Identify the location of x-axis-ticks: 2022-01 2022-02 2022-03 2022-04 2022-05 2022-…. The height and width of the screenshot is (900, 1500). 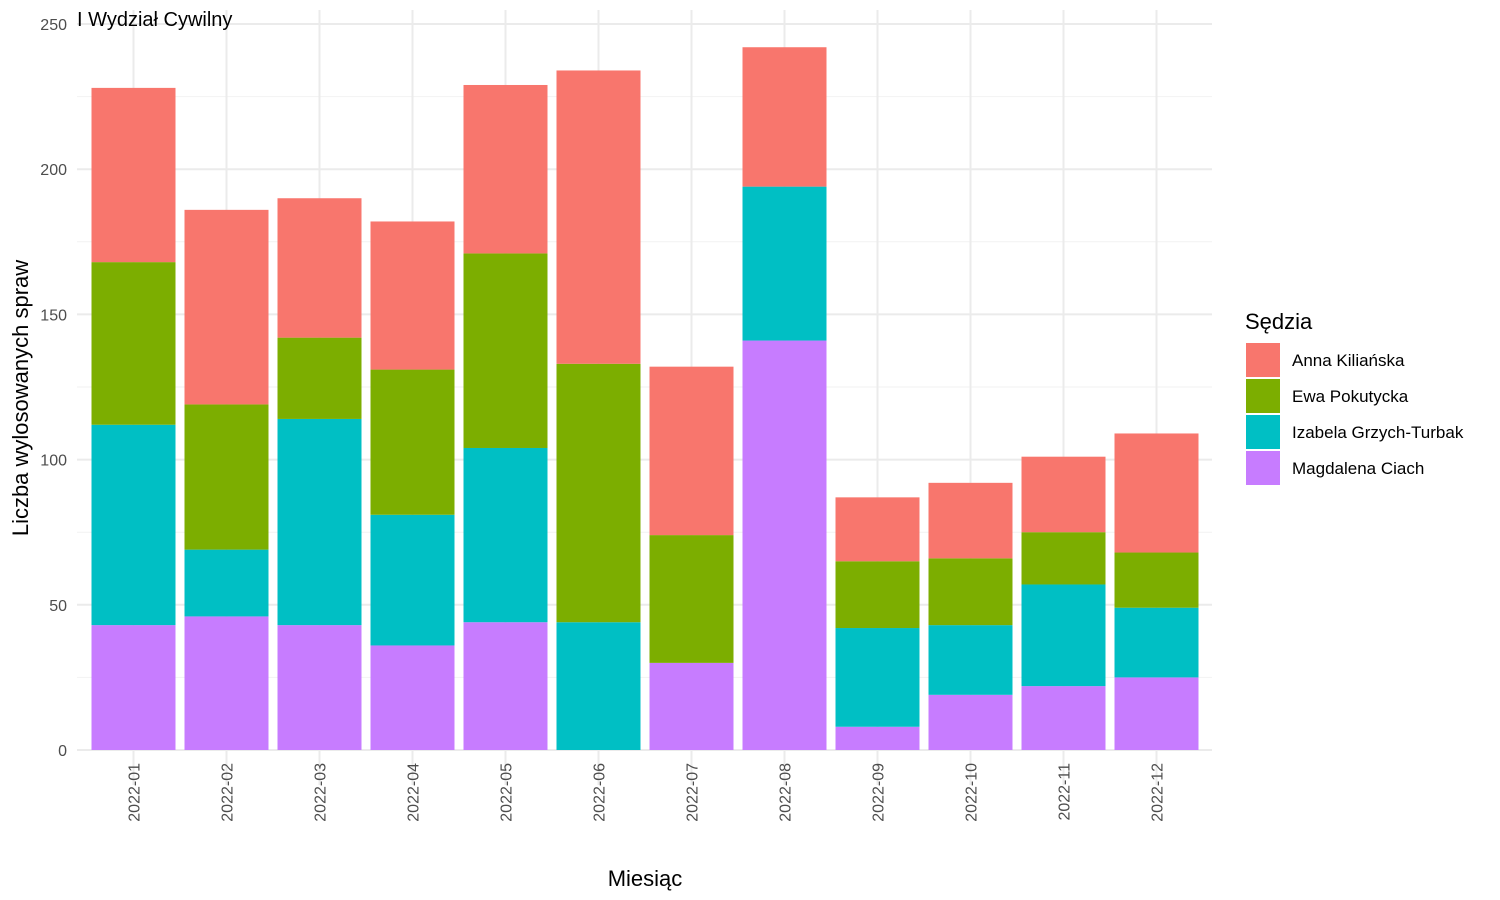
(647, 792).